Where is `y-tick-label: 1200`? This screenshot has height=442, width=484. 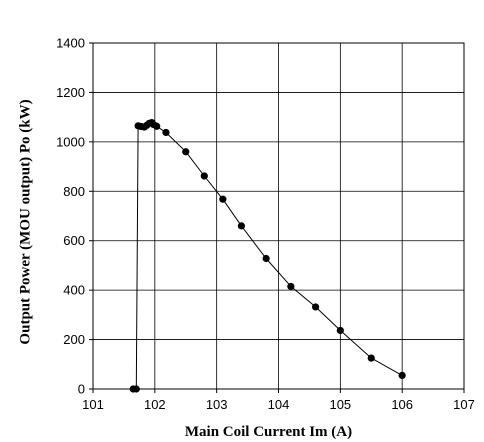 y-tick-label: 1200 is located at coordinates (70, 92).